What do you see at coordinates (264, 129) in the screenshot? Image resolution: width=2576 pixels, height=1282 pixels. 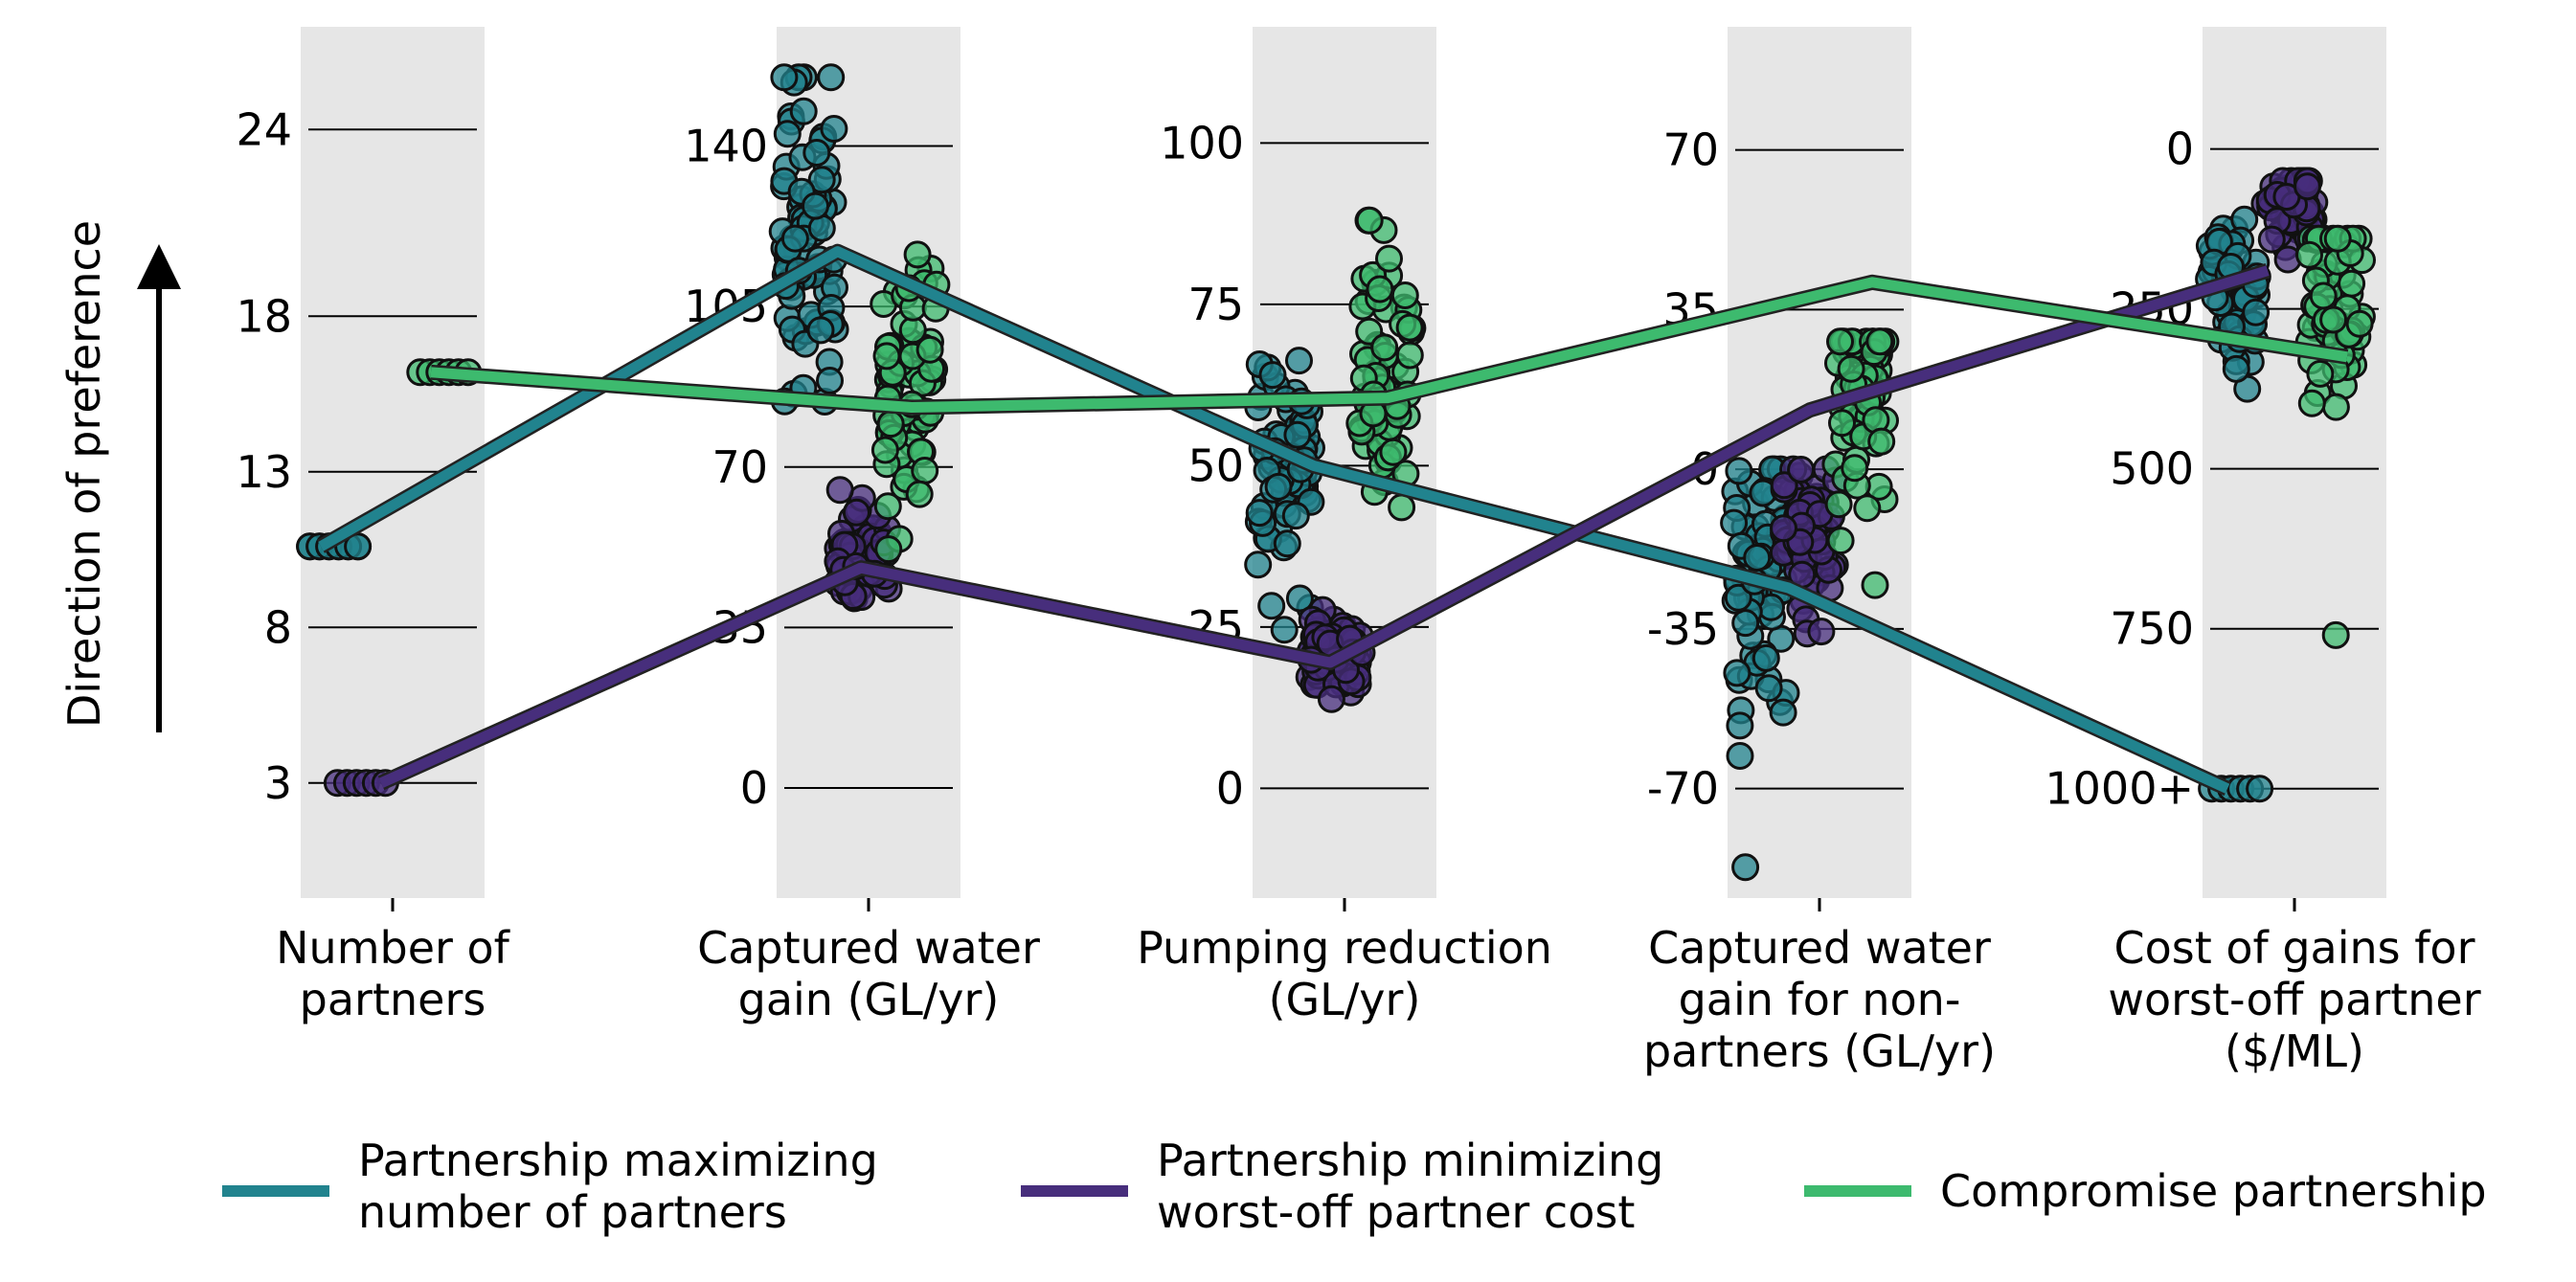 I see `tick-label: 24` at bounding box center [264, 129].